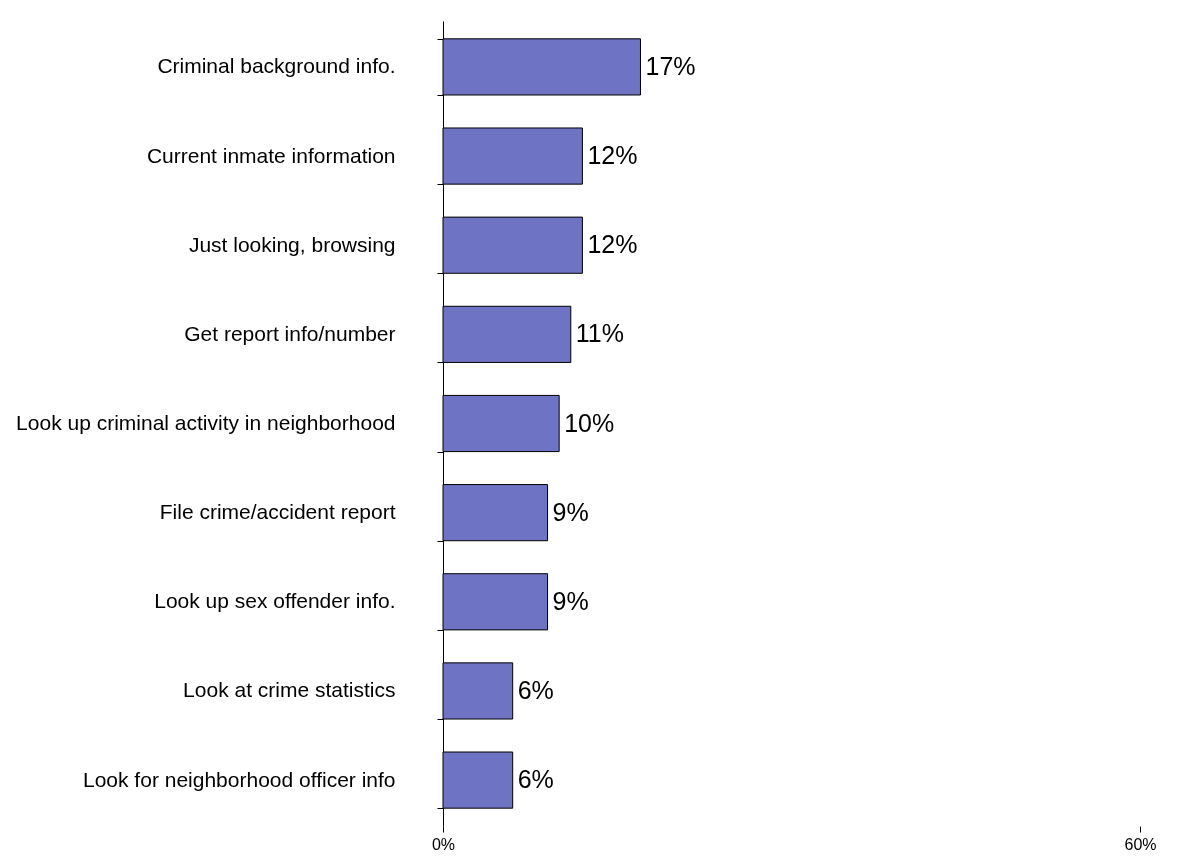 The width and height of the screenshot is (1187, 864). What do you see at coordinates (589, 422) in the screenshot?
I see `data-label: 10%` at bounding box center [589, 422].